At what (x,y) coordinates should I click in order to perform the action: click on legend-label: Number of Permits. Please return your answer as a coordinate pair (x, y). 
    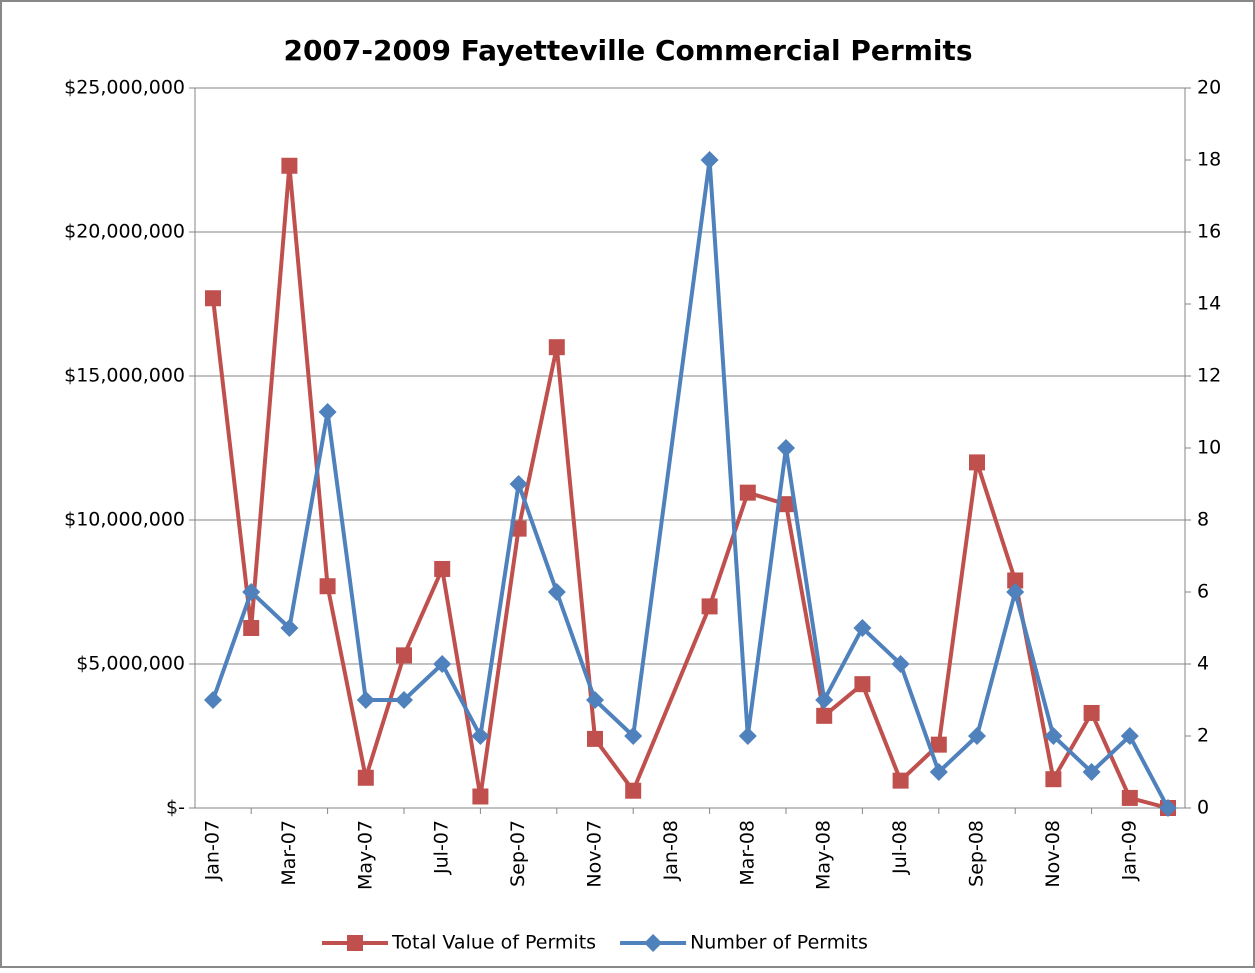
    Looking at the image, I should click on (779, 943).